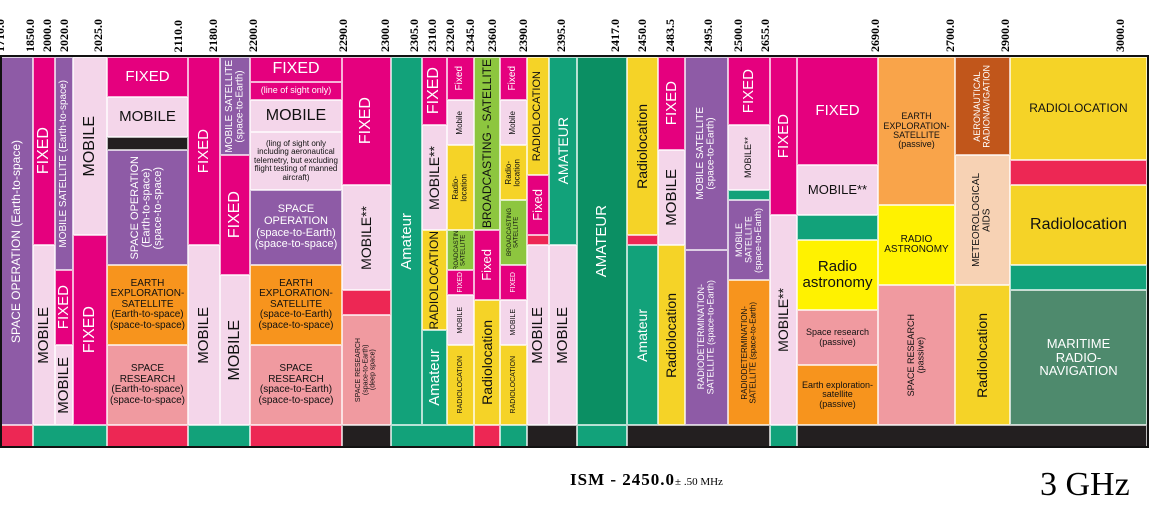 This screenshot has height=507, width=1152. Describe the element at coordinates (492, 26) in the screenshot. I see `frequency-label: 2360.0` at that location.